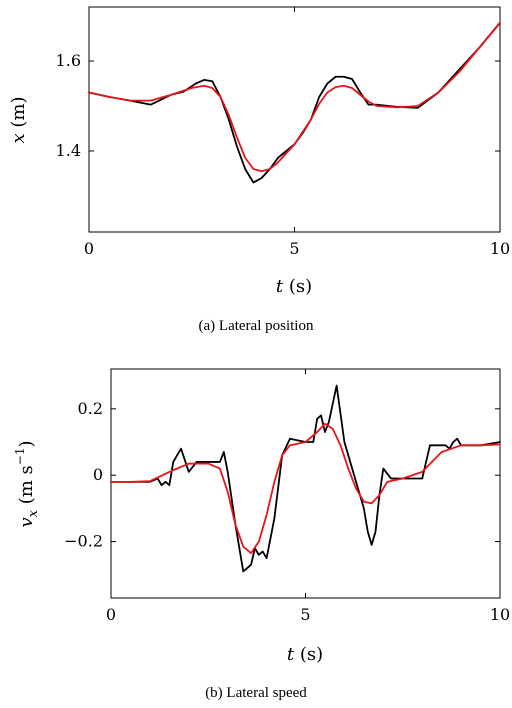  I want to click on x-axis-label-b: t (s), so click(305, 654).